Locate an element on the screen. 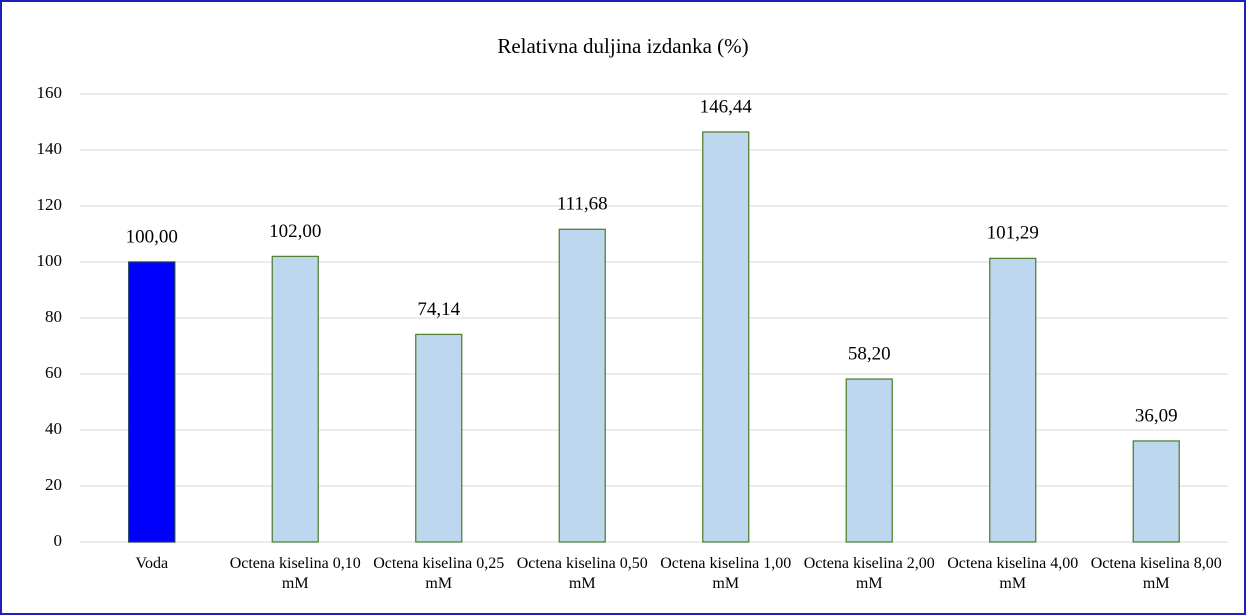 The width and height of the screenshot is (1246, 615). x-tick-label: Octena kiselina 2,00 mM is located at coordinates (869, 573).